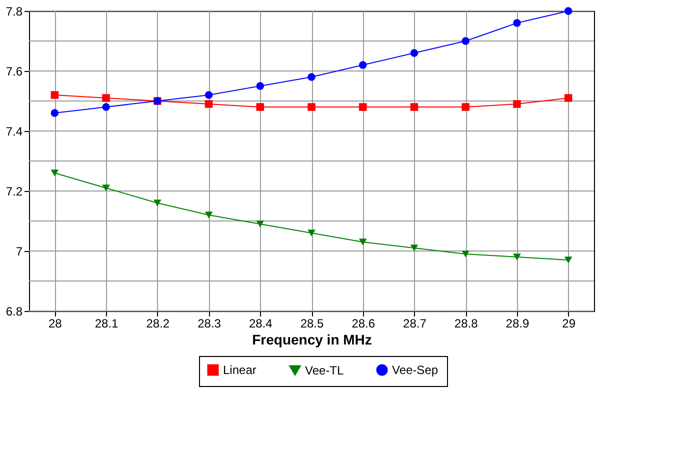  Describe the element at coordinates (364, 323) in the screenshot. I see `x-tick-label: 28.6` at that location.